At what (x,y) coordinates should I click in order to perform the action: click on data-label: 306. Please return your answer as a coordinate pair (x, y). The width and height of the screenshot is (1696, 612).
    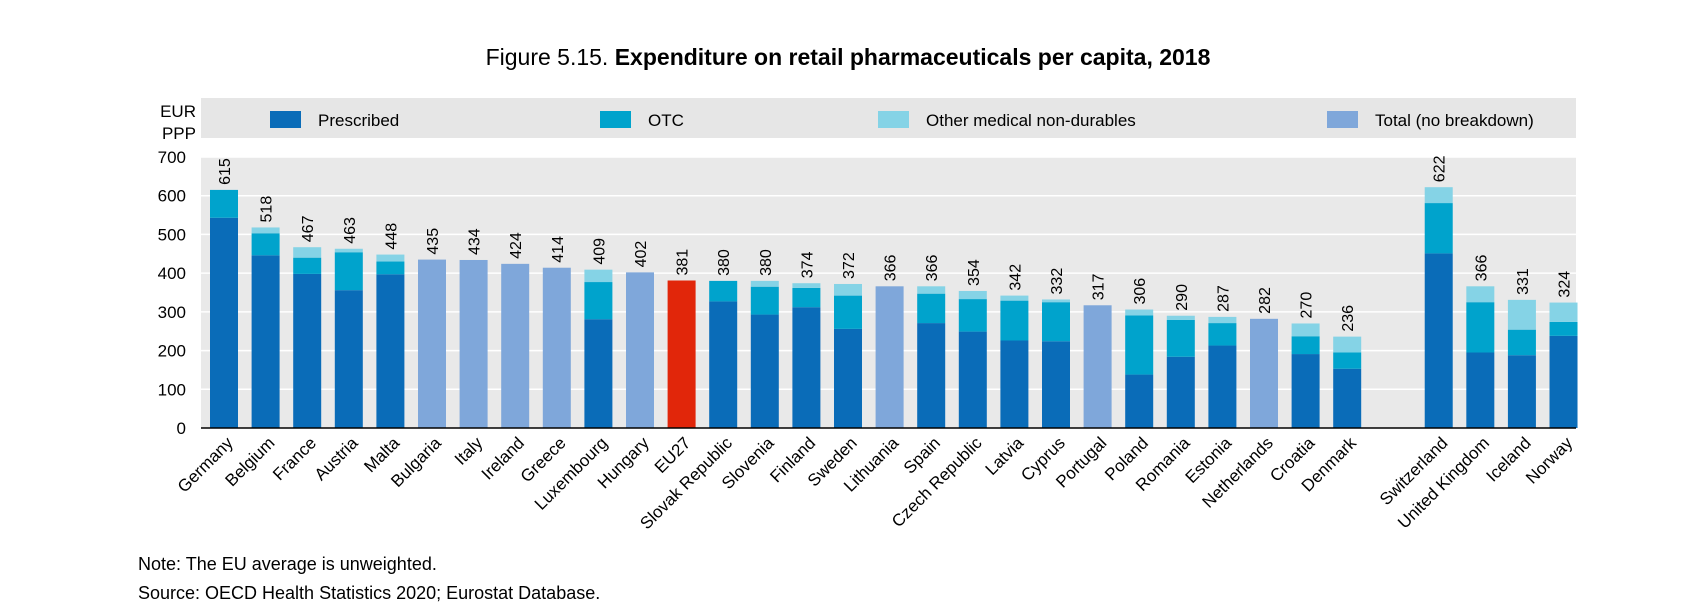
    Looking at the image, I should click on (1140, 291).